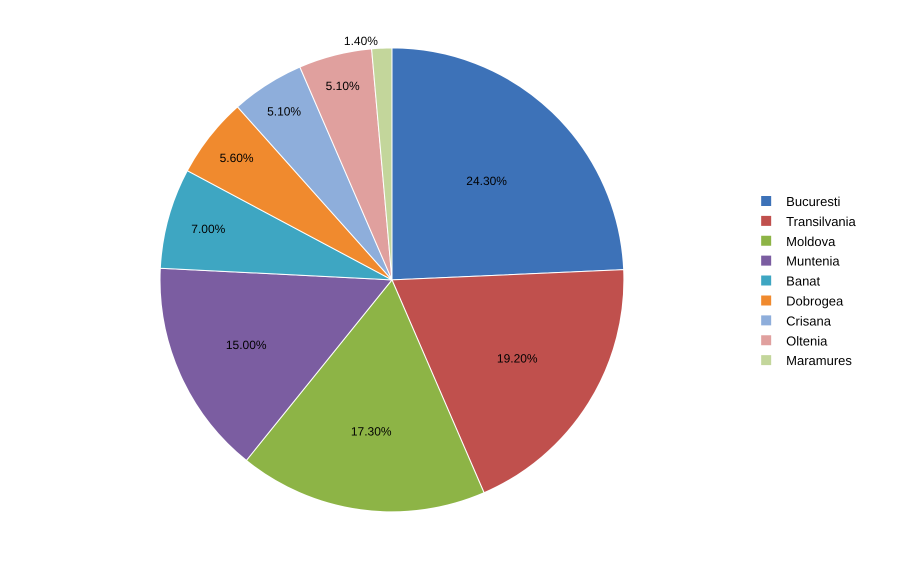 The height and width of the screenshot is (562, 899). I want to click on data-label: 19.20%, so click(517, 358).